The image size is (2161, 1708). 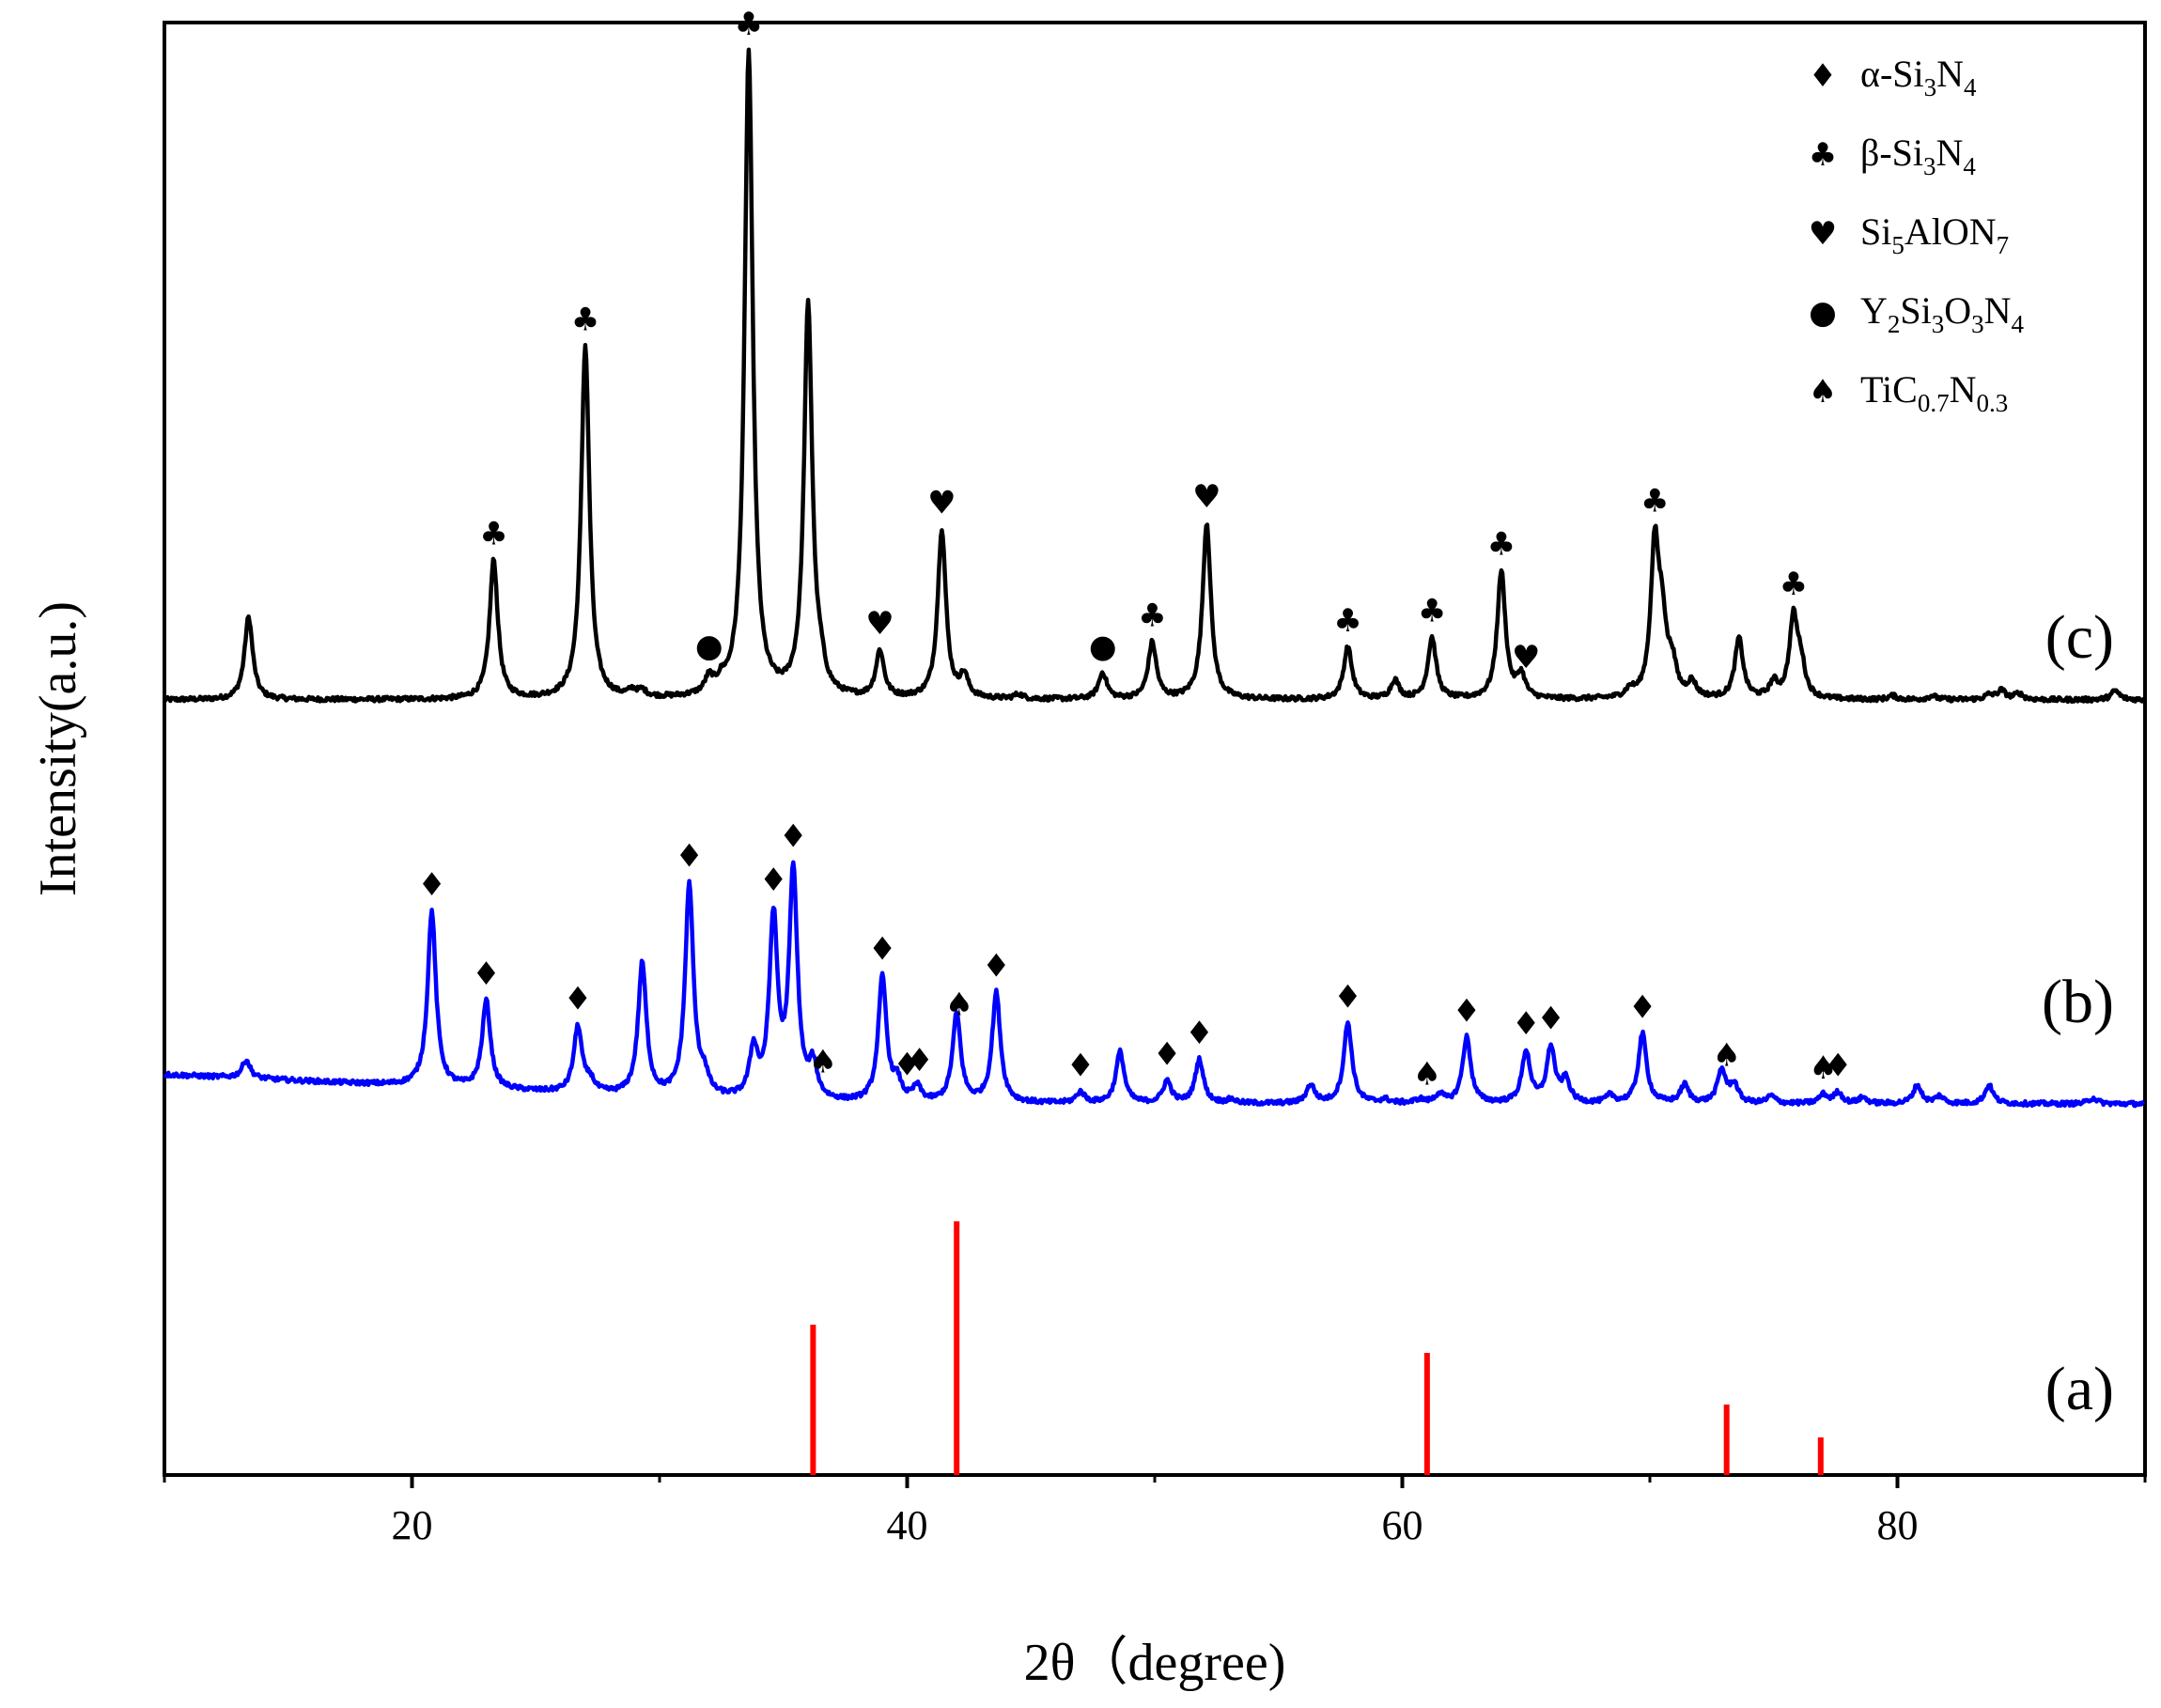 What do you see at coordinates (1467, 1011) in the screenshot?
I see `marker-diamond-b-17: ♦` at bounding box center [1467, 1011].